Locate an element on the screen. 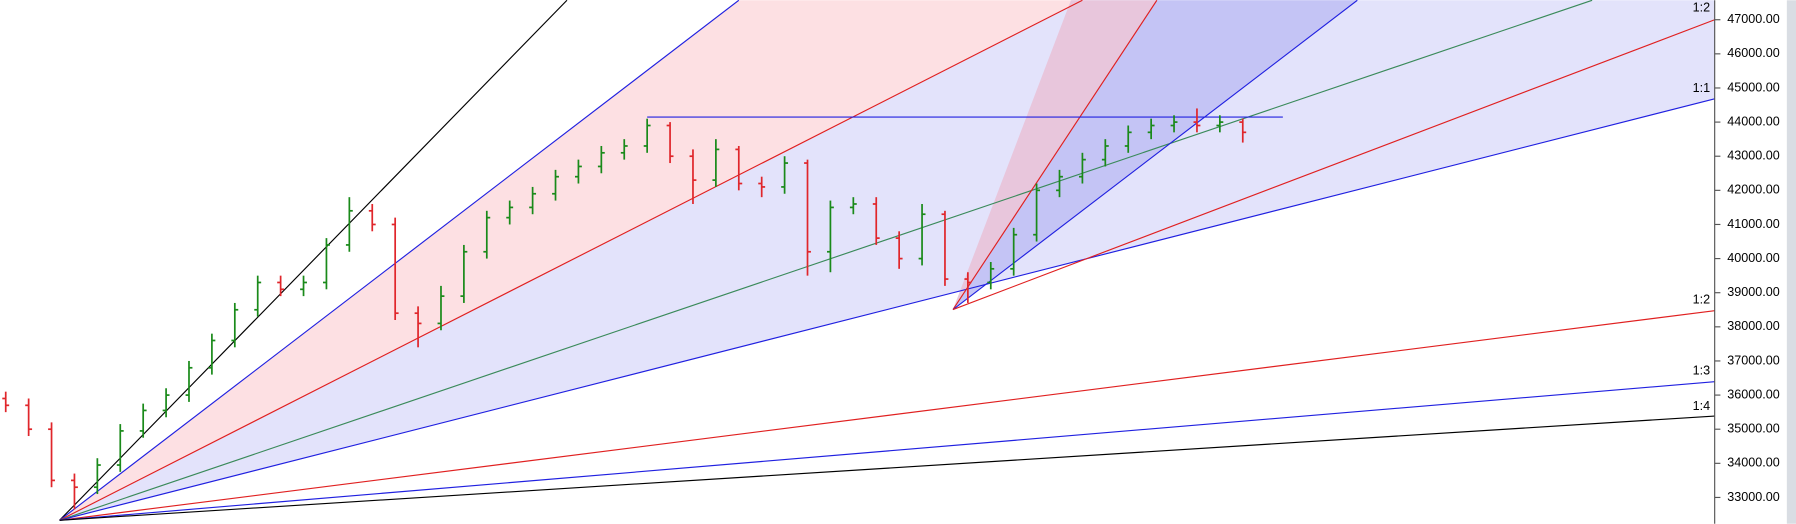 The image size is (1796, 524). y-tick-label: 37000.00 is located at coordinates (1753, 360).